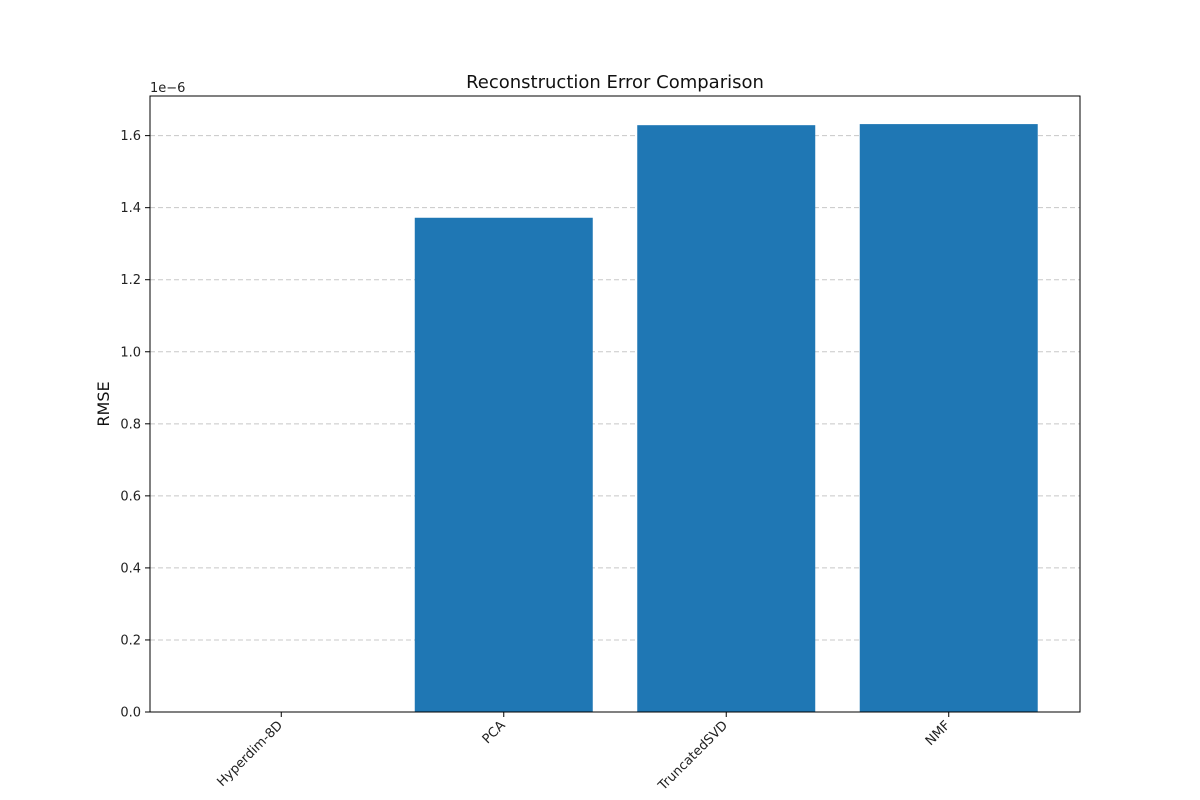 This screenshot has height=800, width=1200. Describe the element at coordinates (130, 713) in the screenshot. I see `y-tick-label: 0.0` at that location.